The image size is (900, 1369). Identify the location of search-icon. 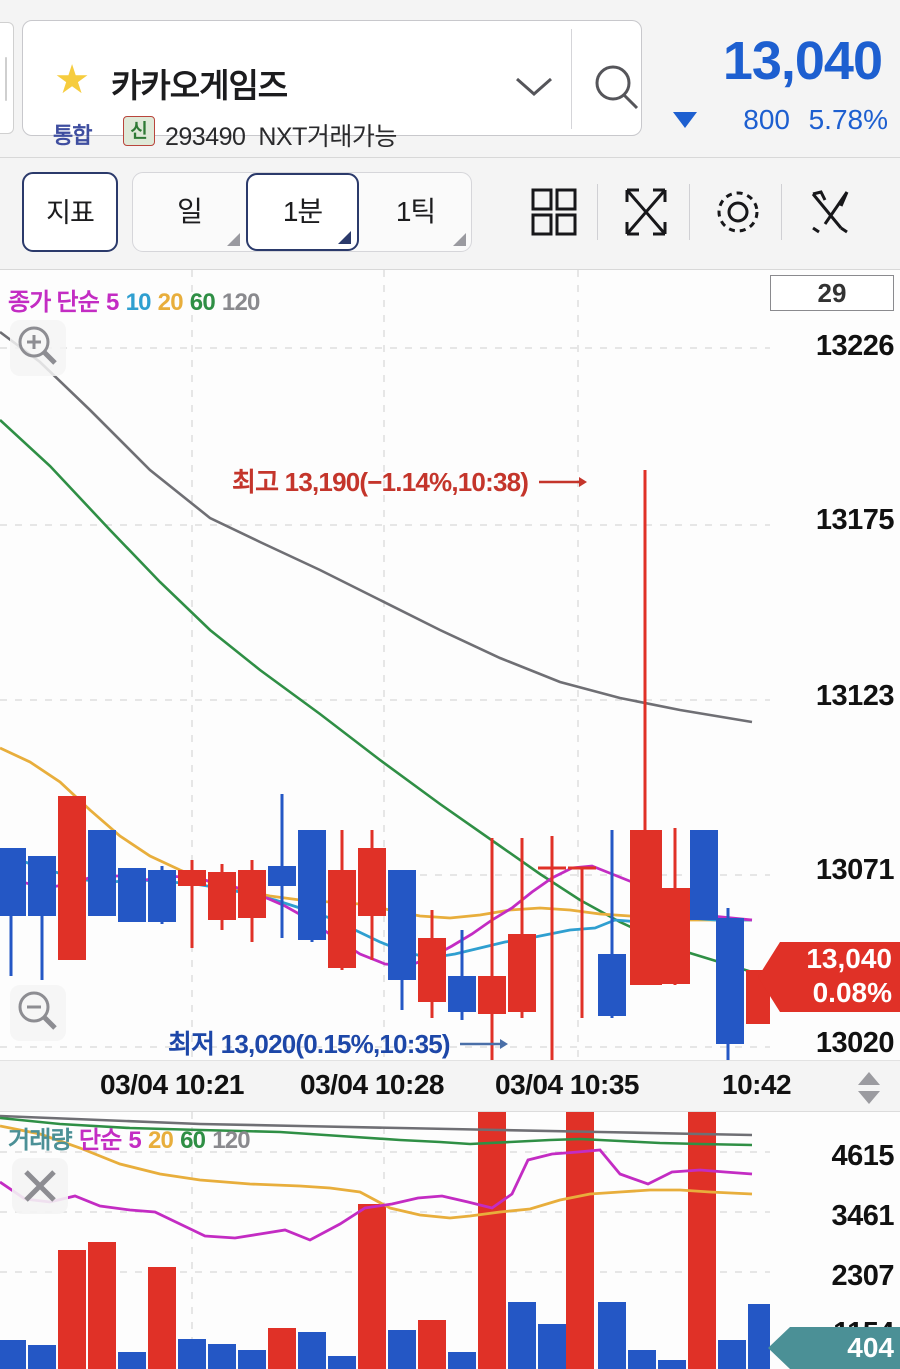
(617, 88).